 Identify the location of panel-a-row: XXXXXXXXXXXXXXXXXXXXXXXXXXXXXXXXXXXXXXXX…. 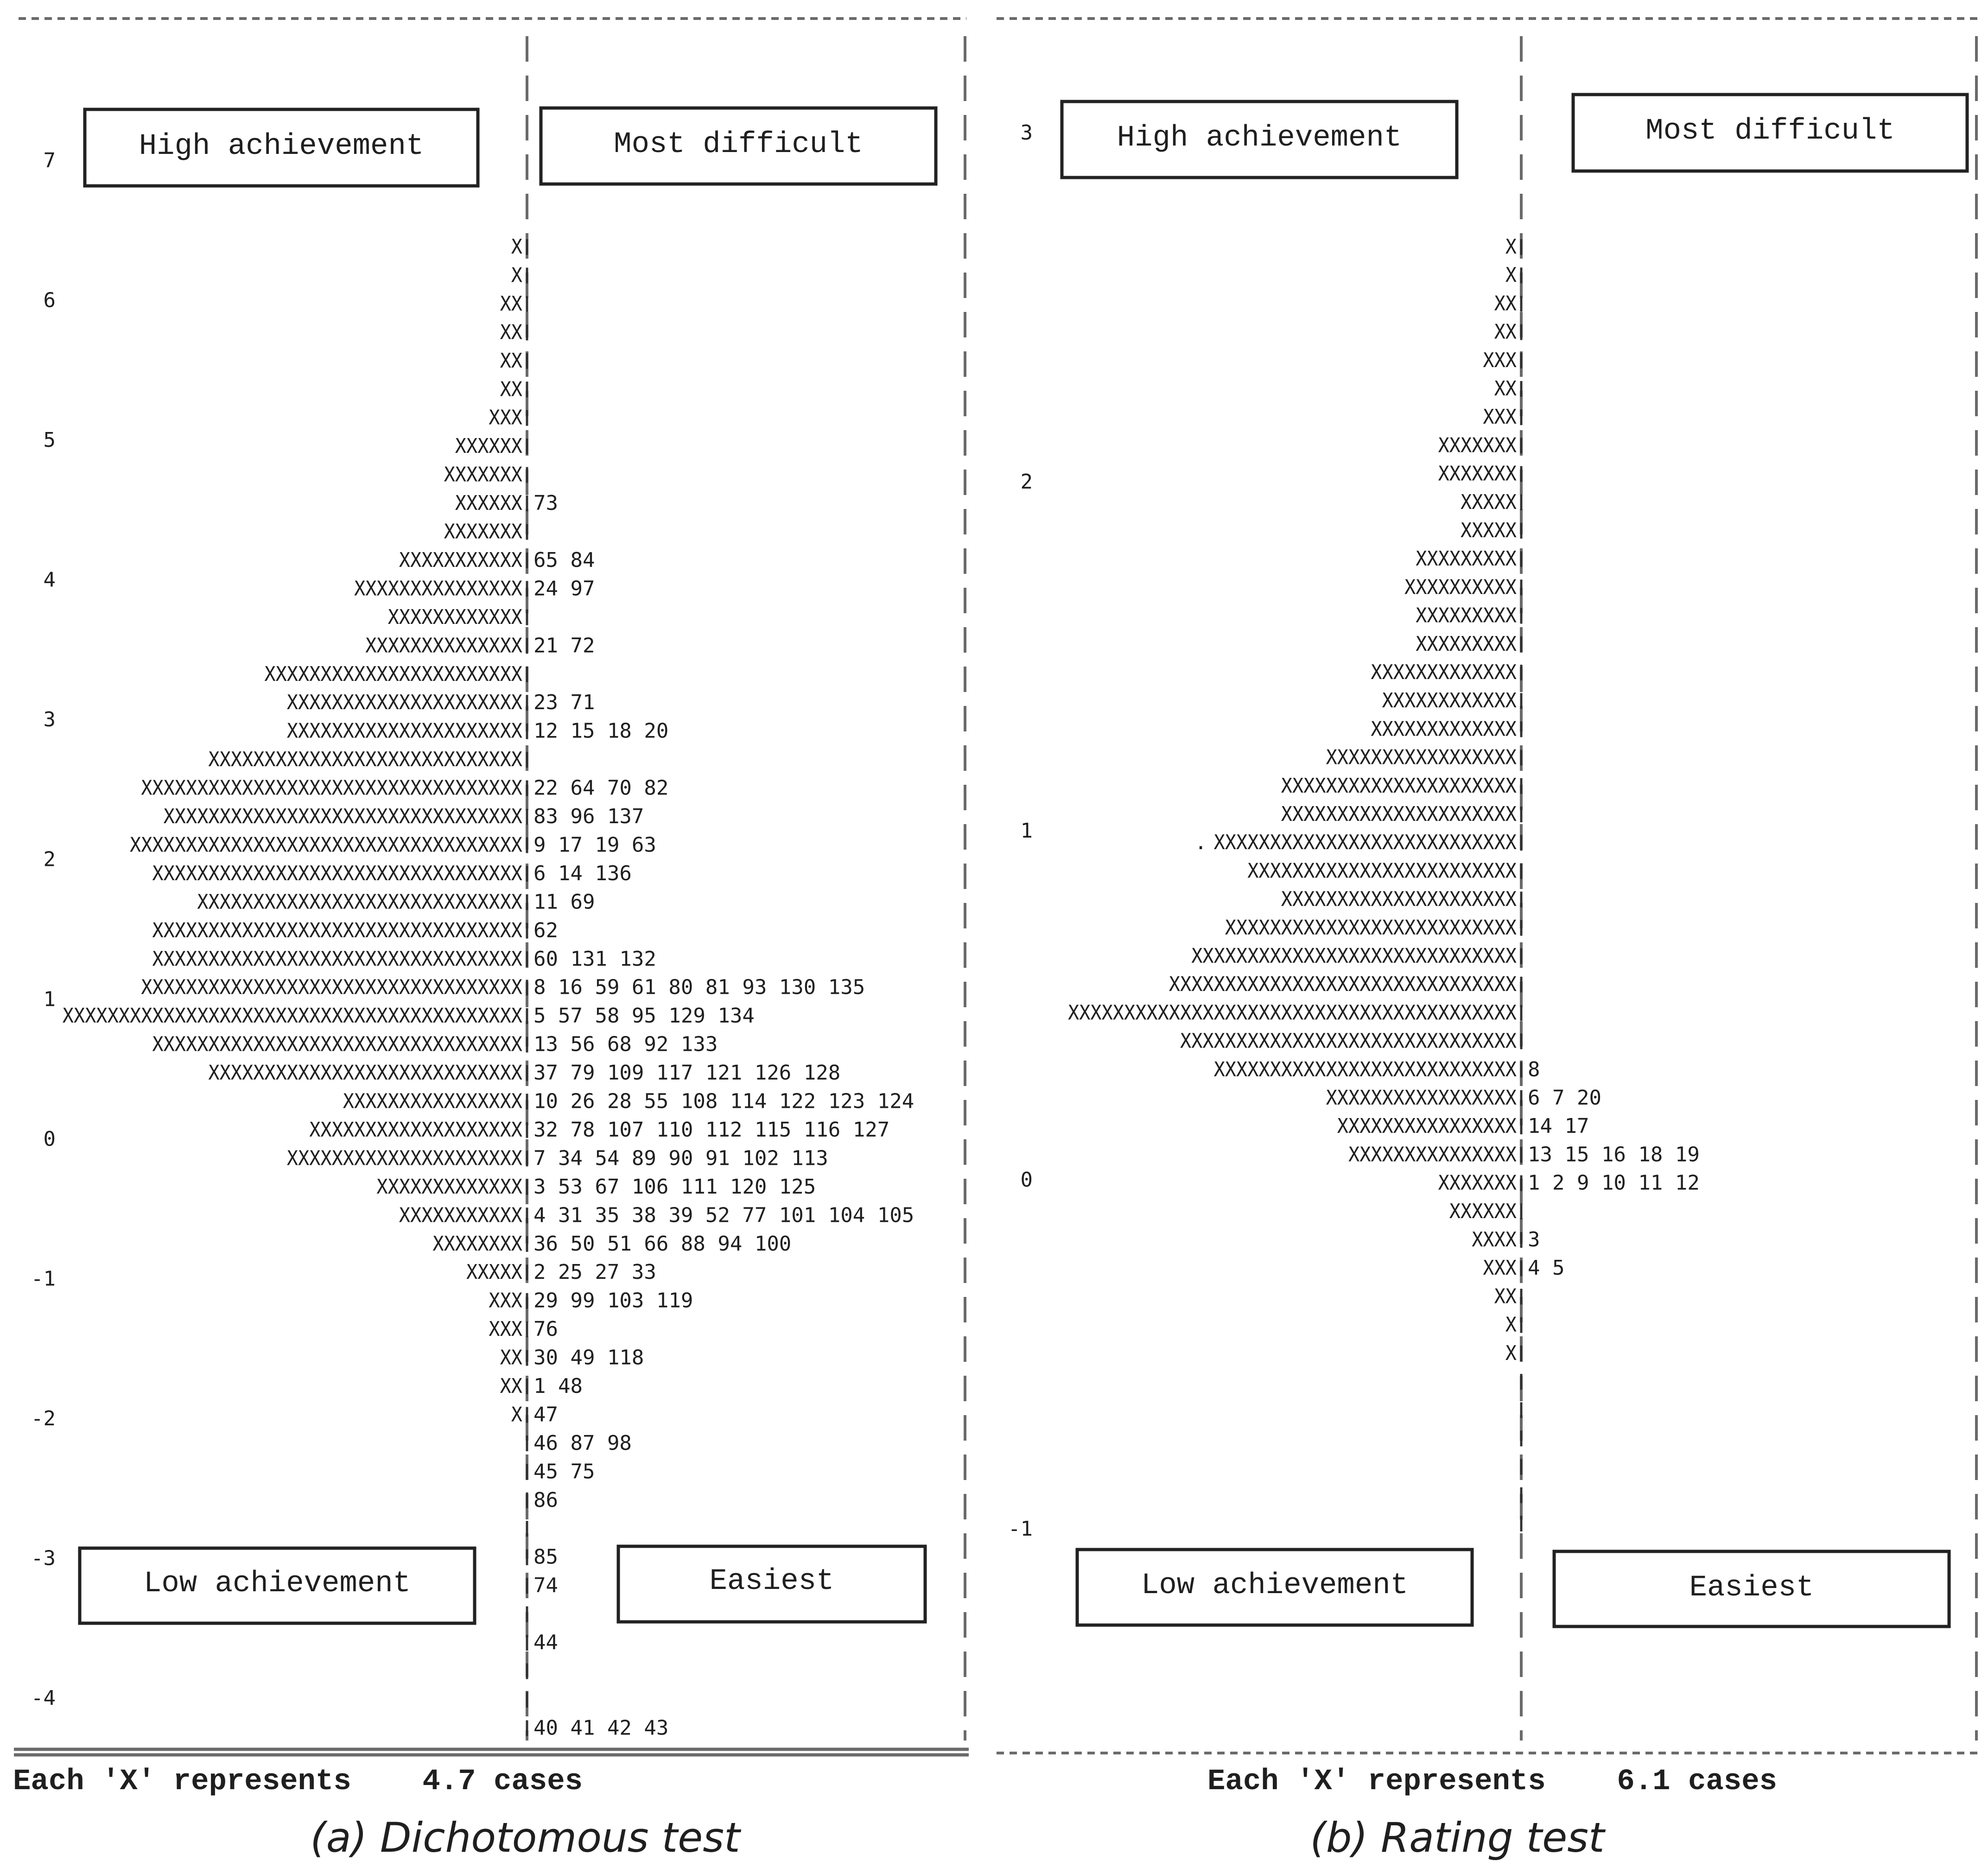
(409, 1016).